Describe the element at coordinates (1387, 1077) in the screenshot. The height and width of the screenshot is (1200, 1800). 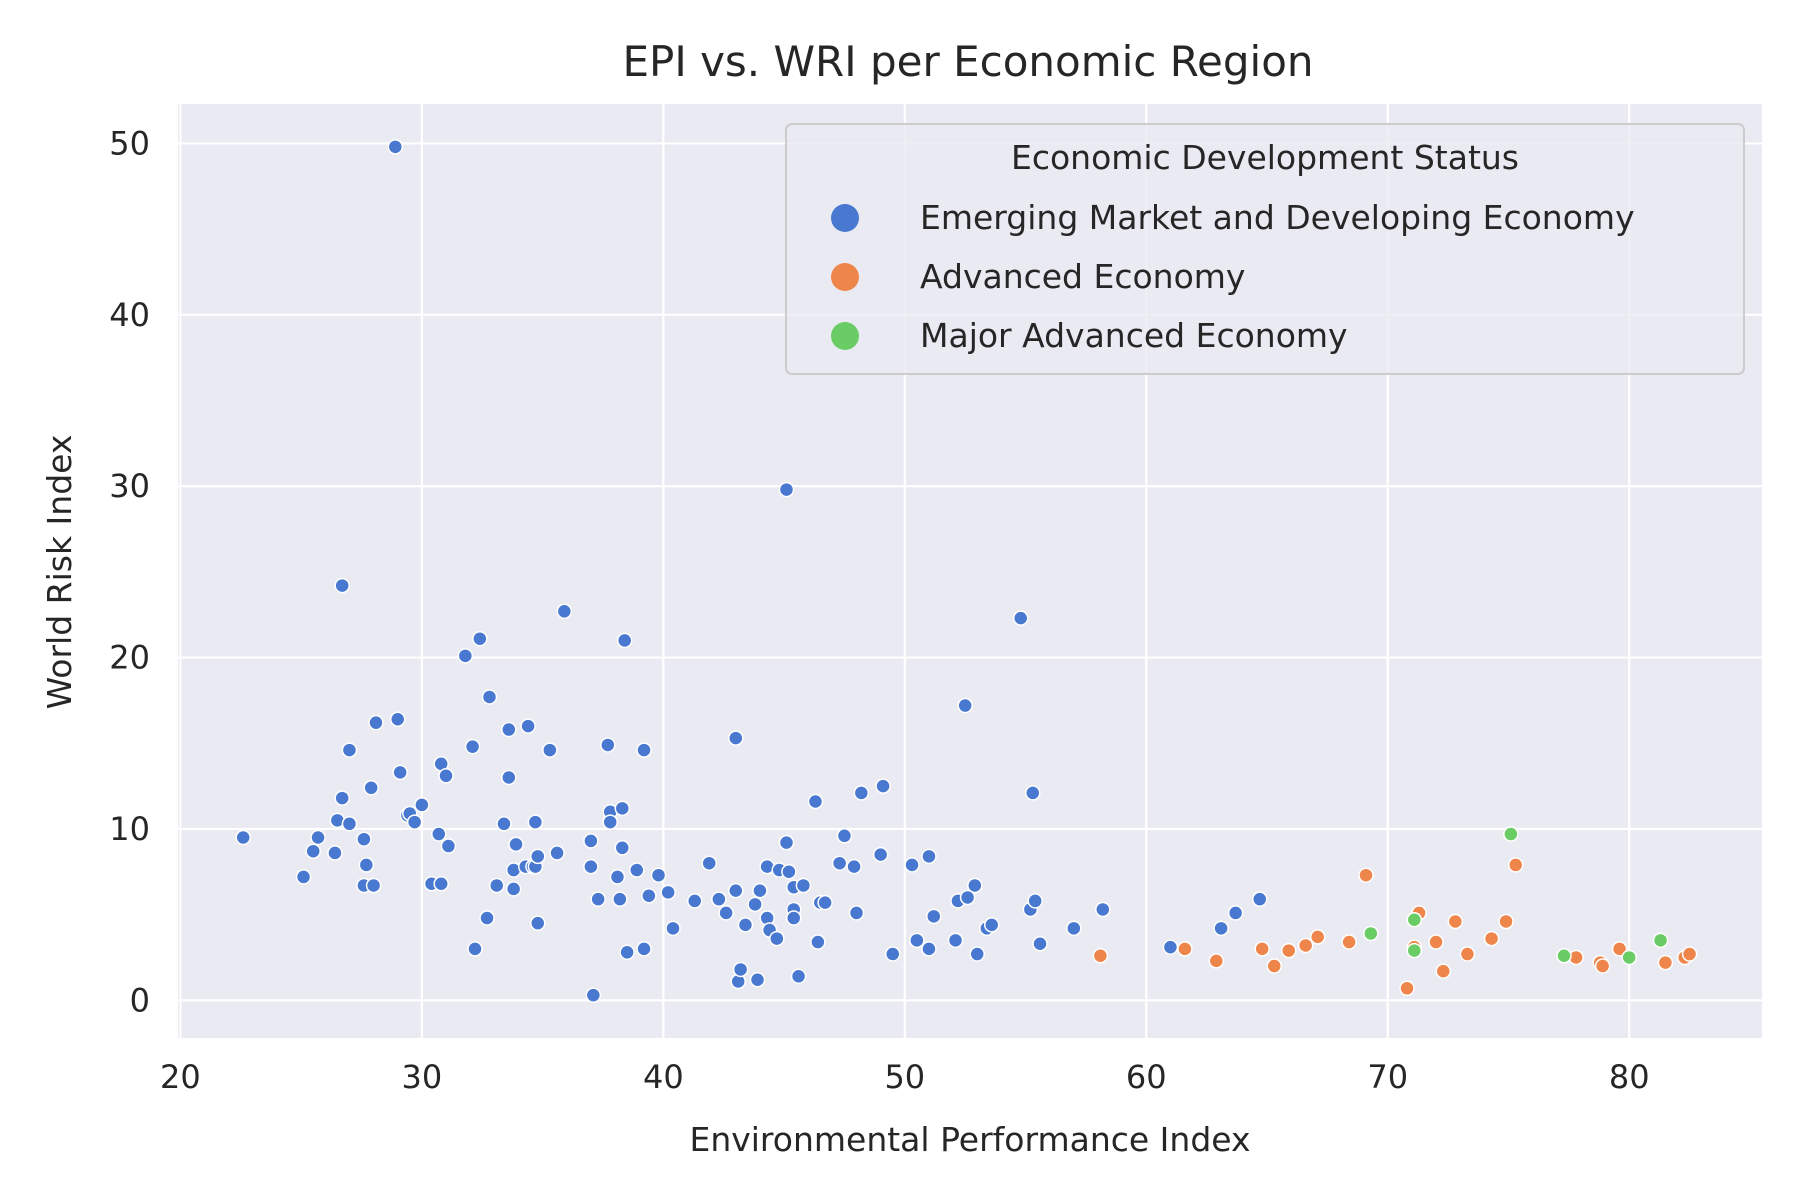
I see `x-tick-label: 70` at that location.